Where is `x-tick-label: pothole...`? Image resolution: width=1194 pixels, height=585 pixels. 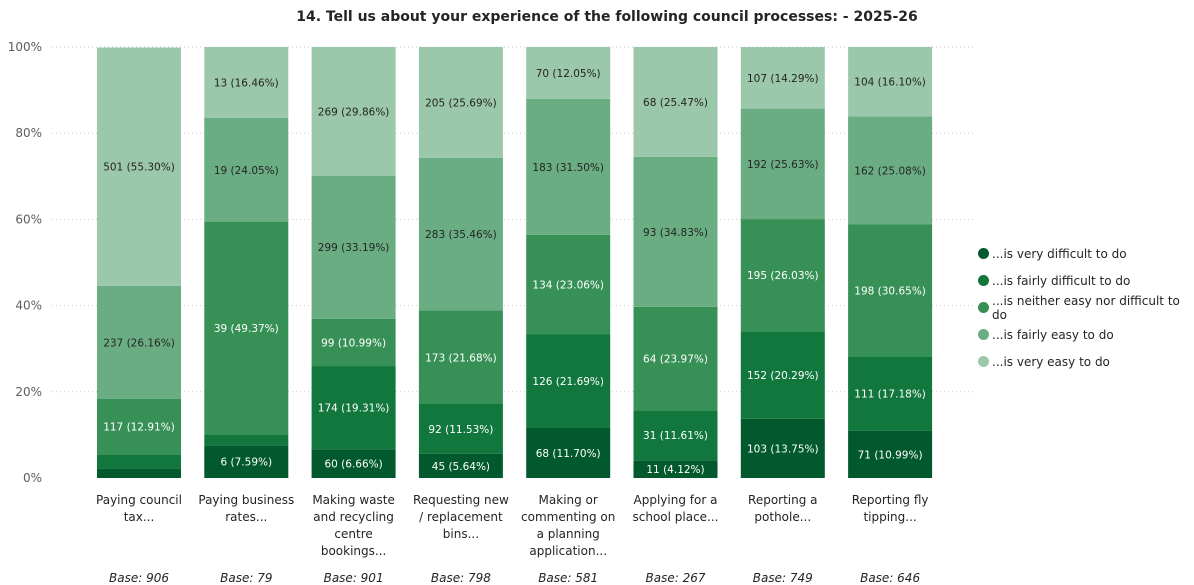 x-tick-label: pothole... is located at coordinates (782, 517).